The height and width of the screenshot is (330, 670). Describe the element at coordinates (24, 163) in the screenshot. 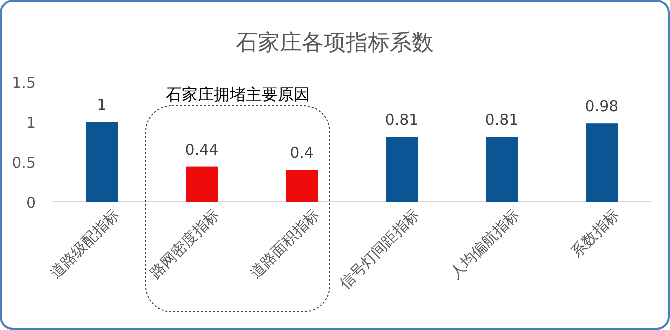

I see `y-tick-label: 0.5` at that location.